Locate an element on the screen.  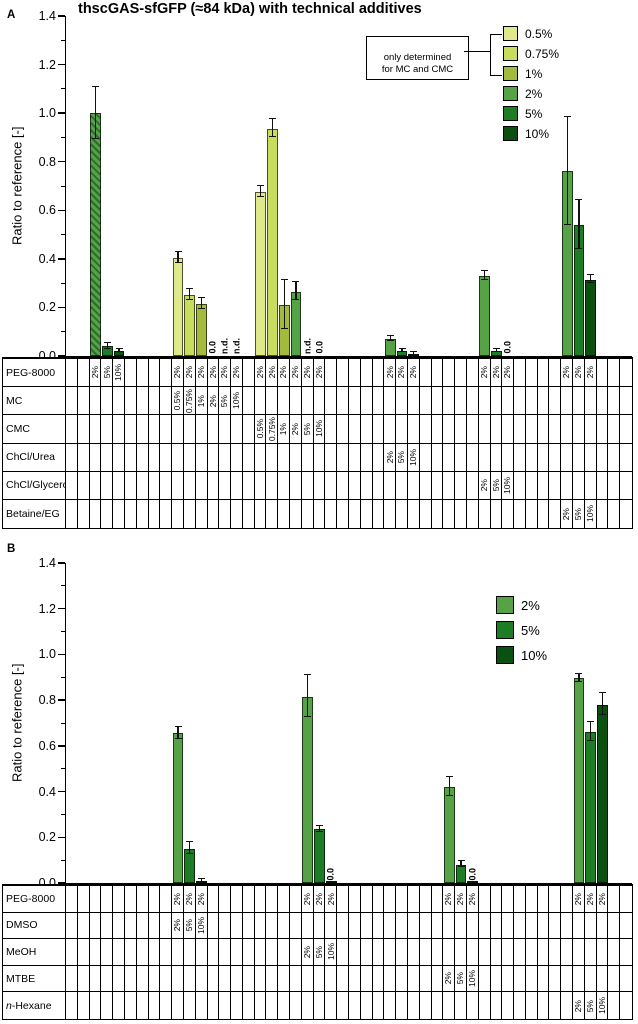
legend-b: 2% 5% 10% is located at coordinates (521, 633).